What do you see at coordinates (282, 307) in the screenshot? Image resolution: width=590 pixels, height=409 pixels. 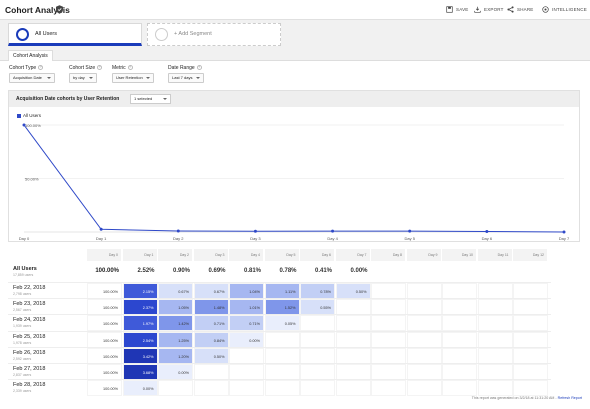 I see `retention-cell: 1.52%` at bounding box center [282, 307].